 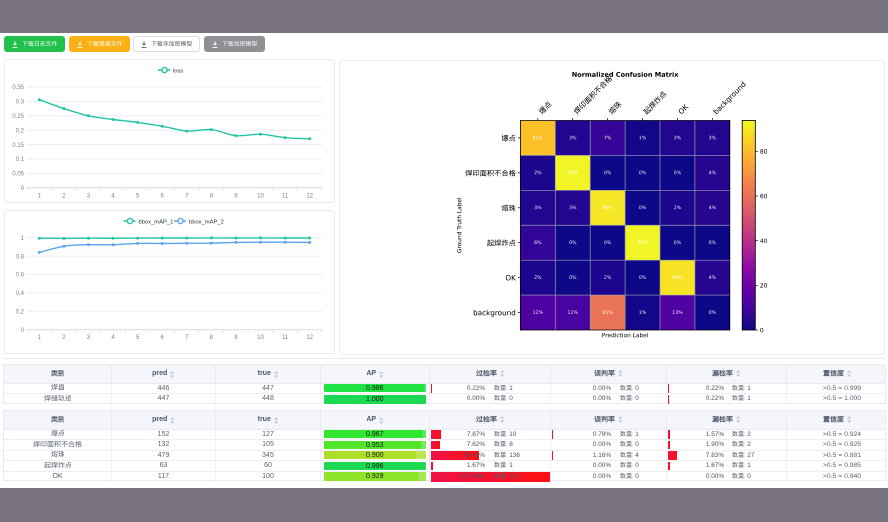 I want to click on svg-text: 0.25, so click(x=18, y=117).